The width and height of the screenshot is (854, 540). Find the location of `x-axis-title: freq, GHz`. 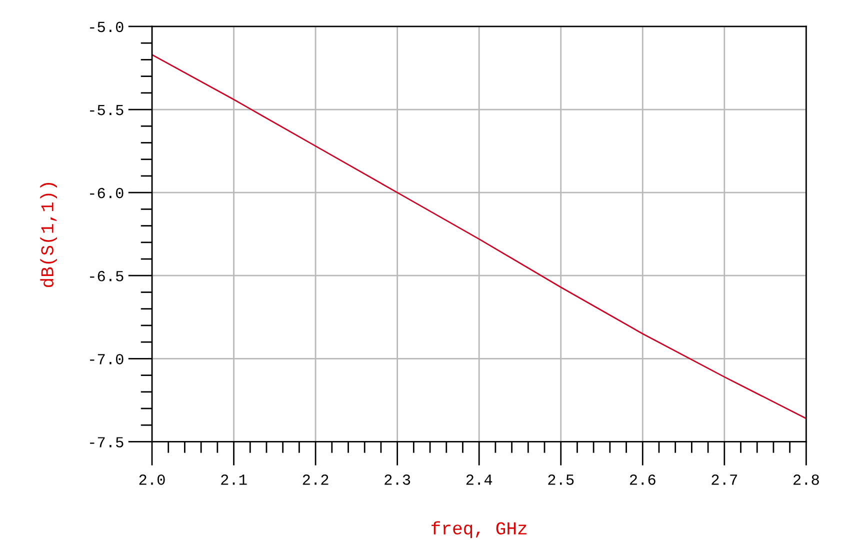

x-axis-title: freq, GHz is located at coordinates (479, 529).